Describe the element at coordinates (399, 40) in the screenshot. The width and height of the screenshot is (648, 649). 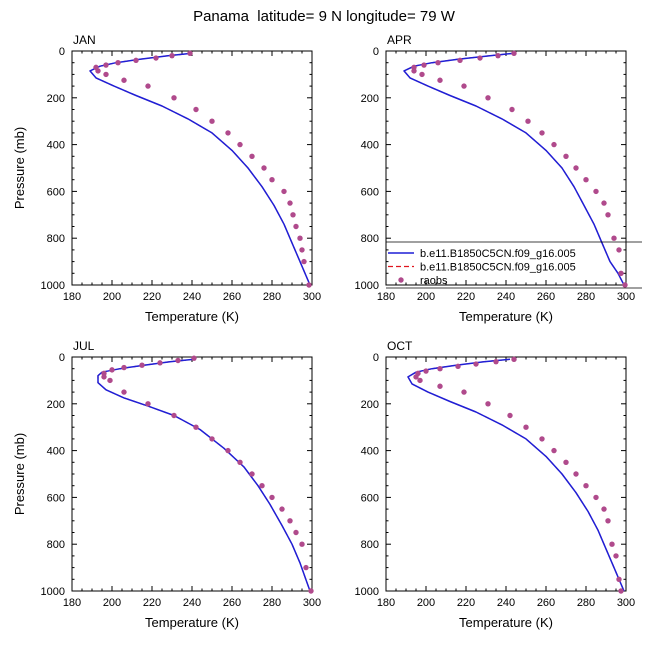
I see `panel-label: APR` at that location.